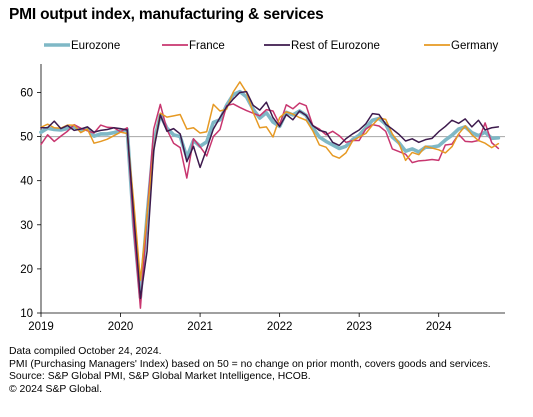 The width and height of the screenshot is (533, 417). Describe the element at coordinates (85, 351) in the screenshot. I see `footnote-data-compiled: Data compiled October 24, 2024.` at that location.